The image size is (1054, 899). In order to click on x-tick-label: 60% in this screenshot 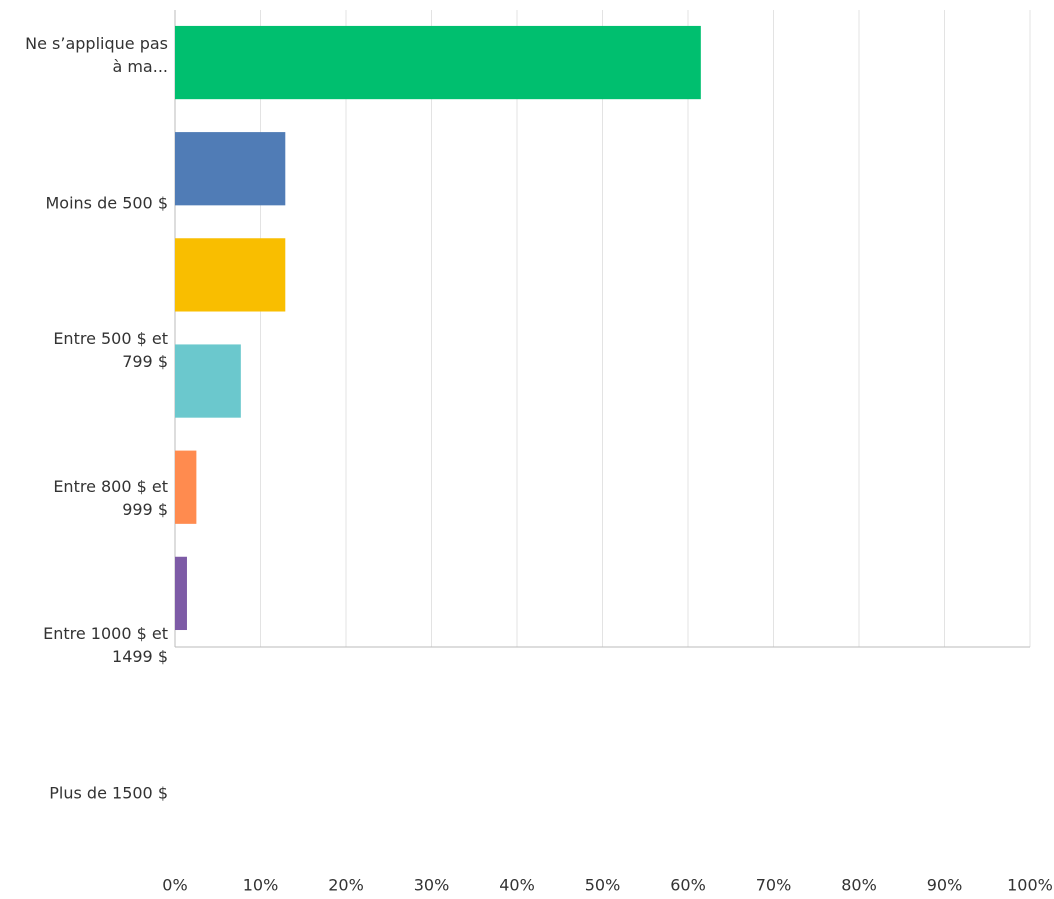, I will do `click(688, 885)`.